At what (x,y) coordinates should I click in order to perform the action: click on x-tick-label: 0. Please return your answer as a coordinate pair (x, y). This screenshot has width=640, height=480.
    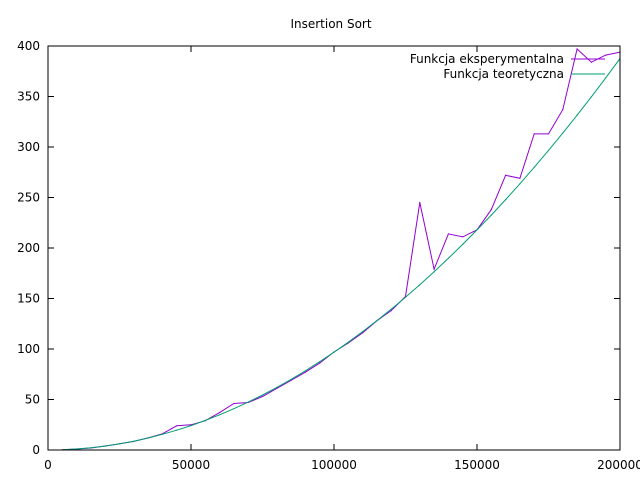
    Looking at the image, I should click on (48, 465).